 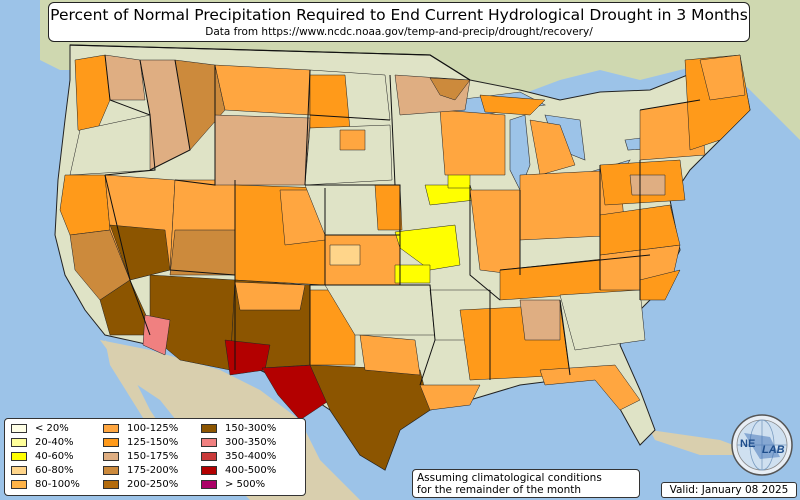 What do you see at coordinates (352, 140) in the screenshot?
I see `region-sd-east` at bounding box center [352, 140].